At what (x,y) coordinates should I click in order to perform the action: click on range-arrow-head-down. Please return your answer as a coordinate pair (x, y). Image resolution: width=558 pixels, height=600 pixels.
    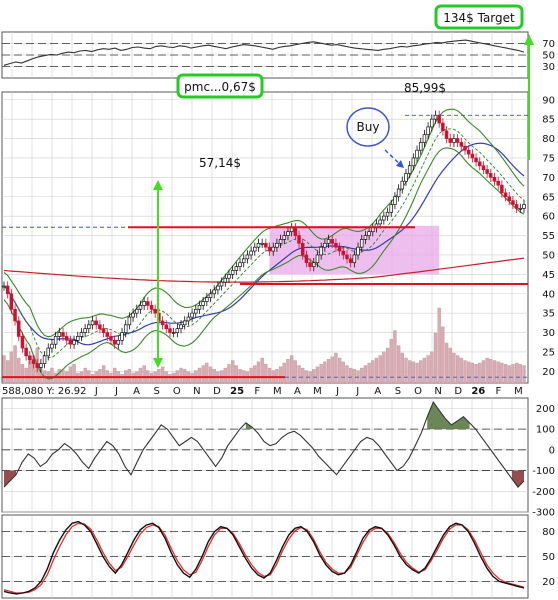
    Looking at the image, I should click on (158, 363).